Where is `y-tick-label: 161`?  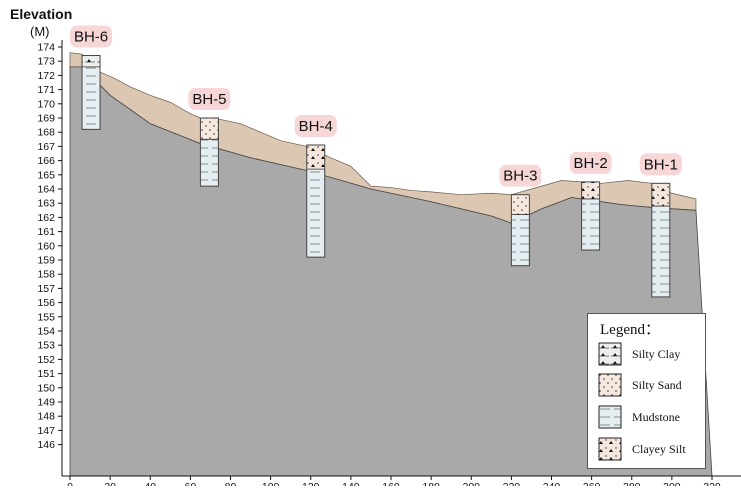 y-tick-label: 161 is located at coordinates (46, 232).